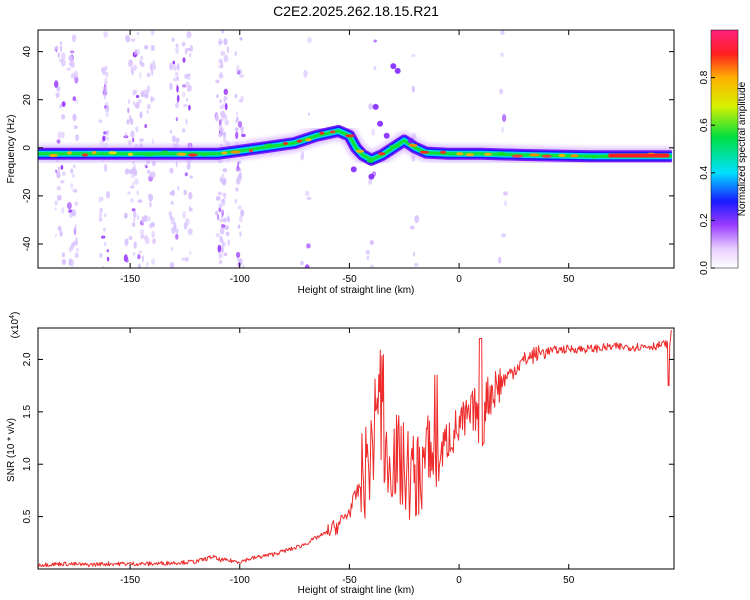 Image resolution: width=750 pixels, height=600 pixels. I want to click on spectrogram-xlabel: Height of straight line (km), so click(356, 290).